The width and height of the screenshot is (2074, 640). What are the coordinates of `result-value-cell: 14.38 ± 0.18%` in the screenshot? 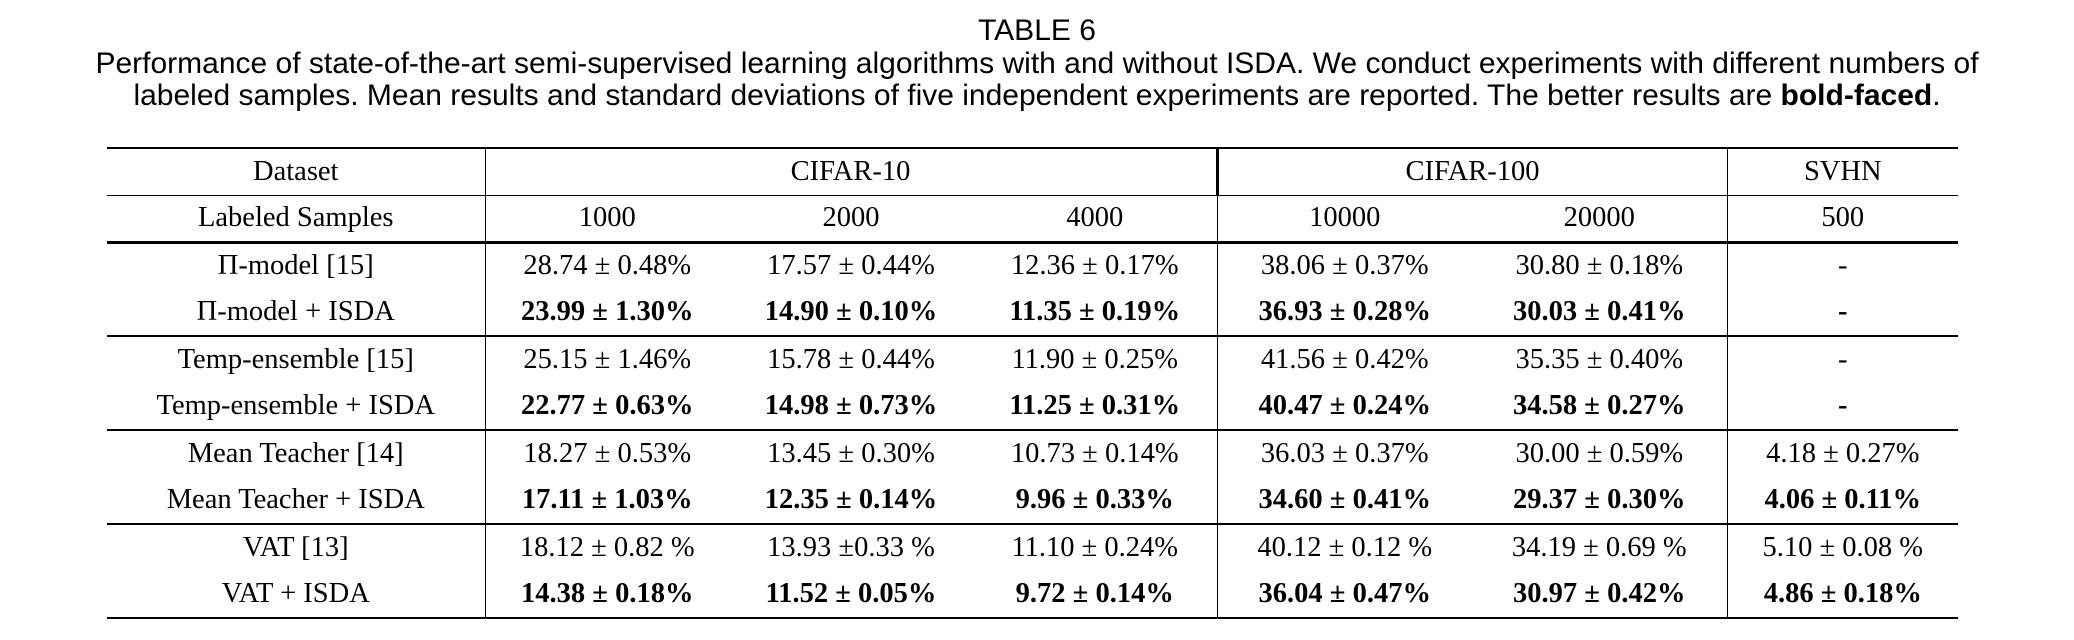 It's located at (607, 595).